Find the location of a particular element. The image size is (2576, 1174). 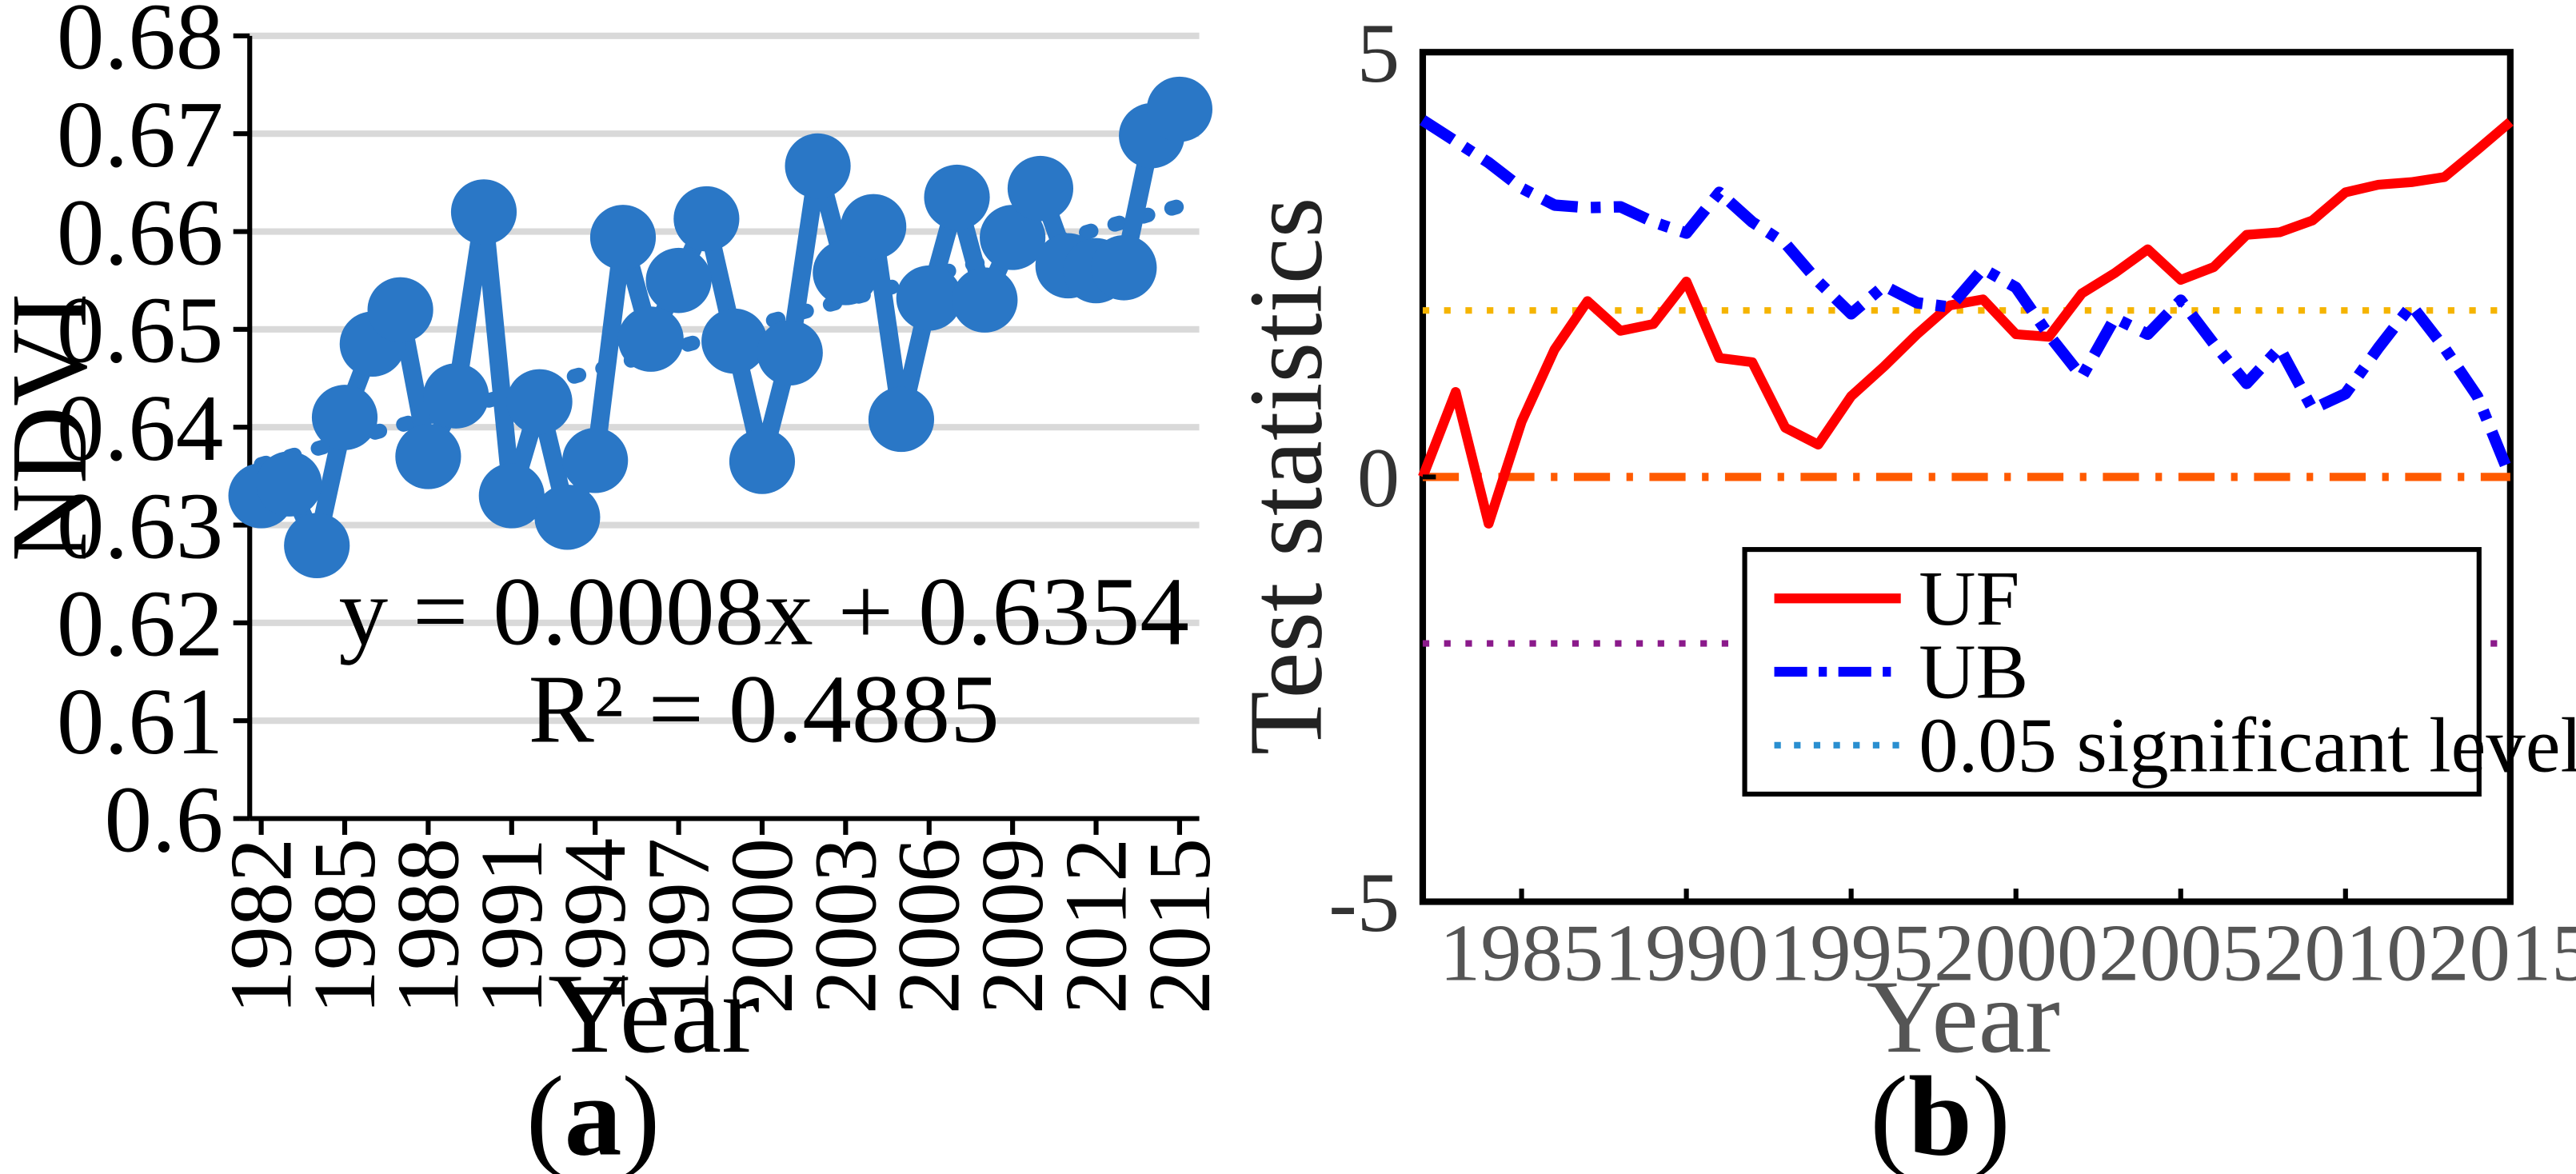

a-x-tick-label: 1982 is located at coordinates (261, 926).